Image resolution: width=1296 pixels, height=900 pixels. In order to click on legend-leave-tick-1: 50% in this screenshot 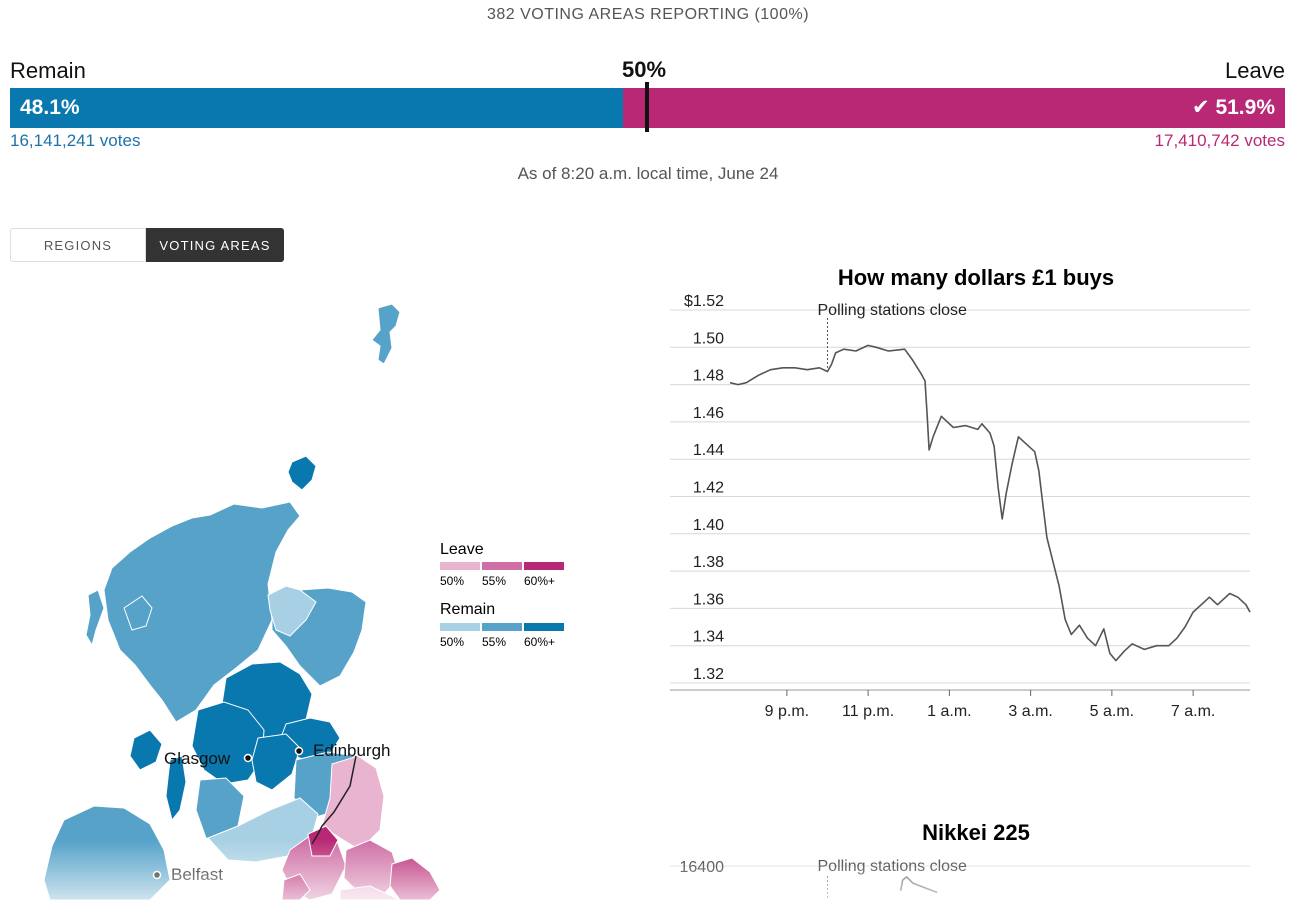, I will do `click(452, 581)`.